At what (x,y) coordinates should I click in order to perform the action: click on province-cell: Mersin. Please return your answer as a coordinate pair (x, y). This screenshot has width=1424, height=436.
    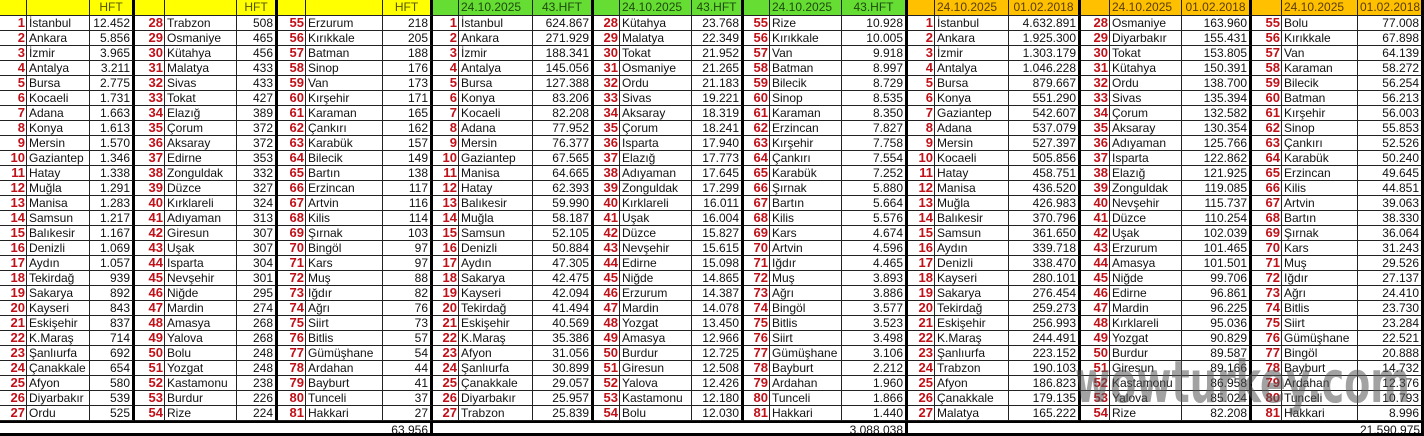
    Looking at the image, I should click on (58, 143).